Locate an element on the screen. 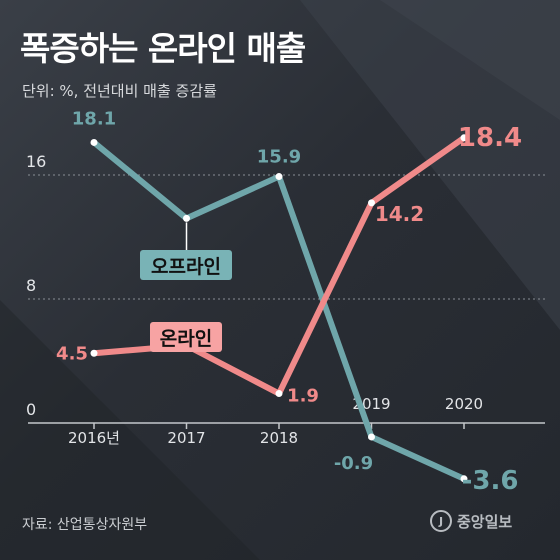  data-label: 4.5 is located at coordinates (72, 353).